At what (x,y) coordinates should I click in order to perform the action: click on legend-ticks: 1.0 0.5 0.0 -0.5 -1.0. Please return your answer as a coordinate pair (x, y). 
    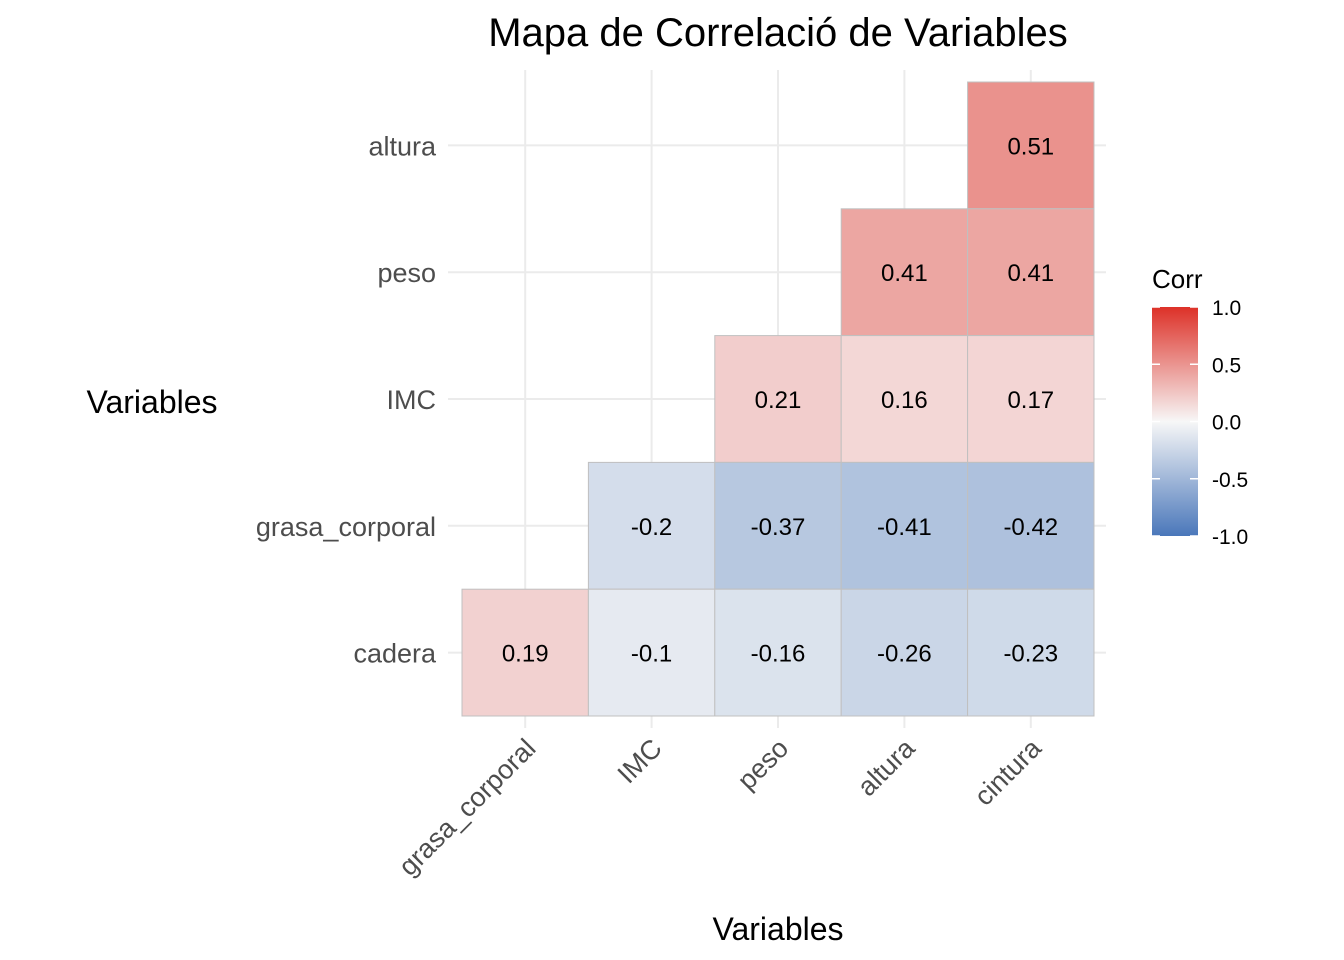
    Looking at the image, I should click on (1200, 423).